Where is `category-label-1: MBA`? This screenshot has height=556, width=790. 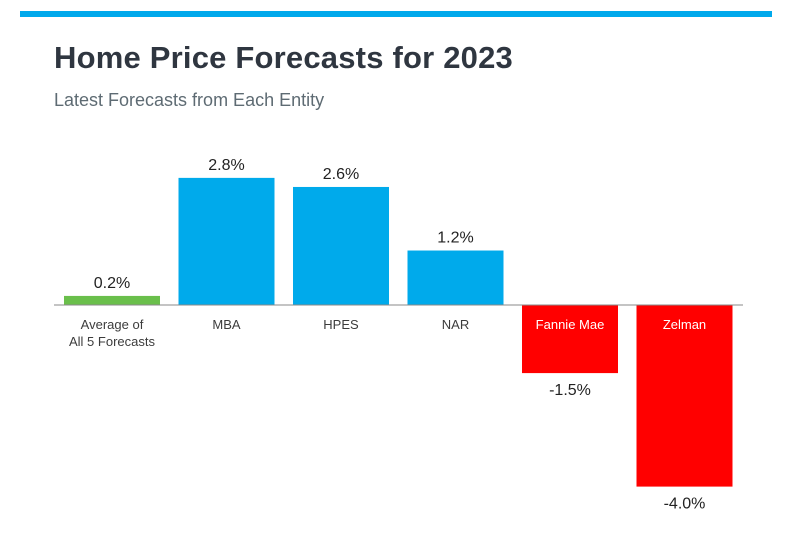 category-label-1: MBA is located at coordinates (226, 324).